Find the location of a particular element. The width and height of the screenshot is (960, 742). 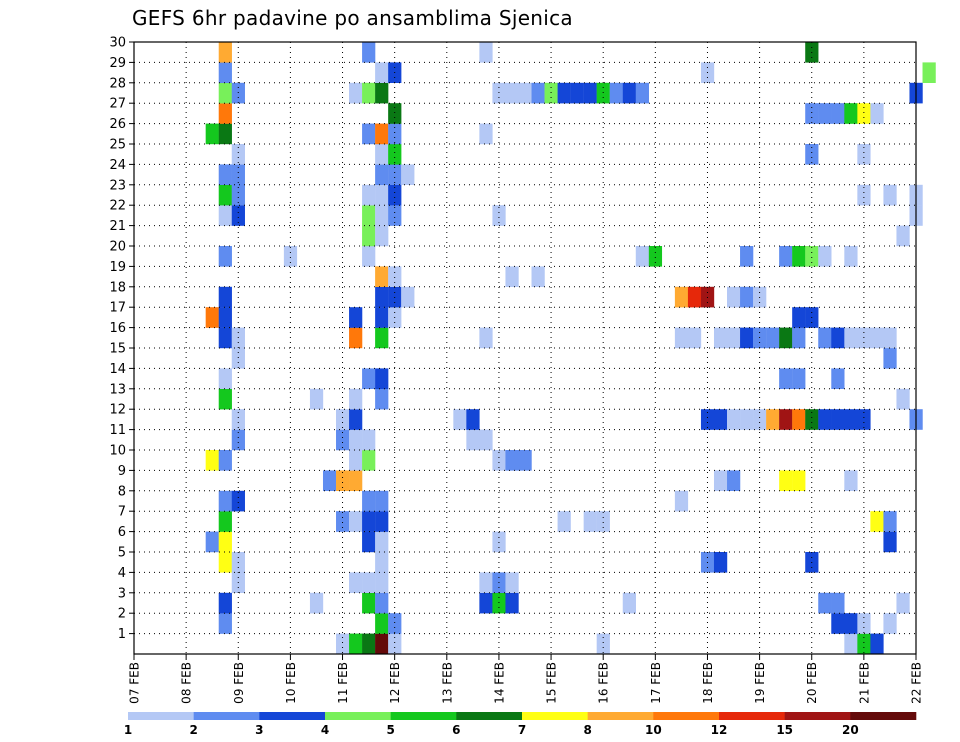

y-tick-label: 7 is located at coordinates (122, 512).